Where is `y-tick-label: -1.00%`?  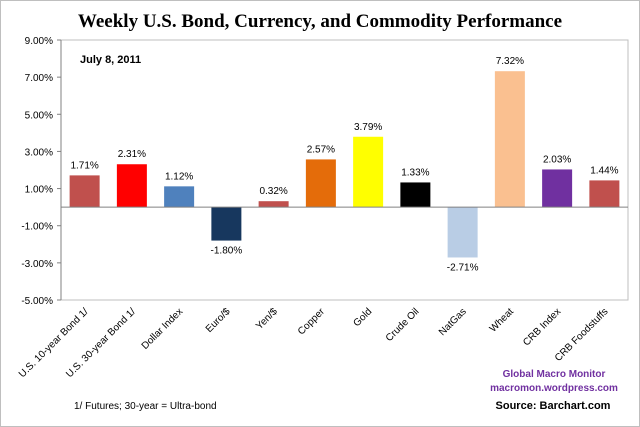 y-tick-label: -1.00% is located at coordinates (37, 227).